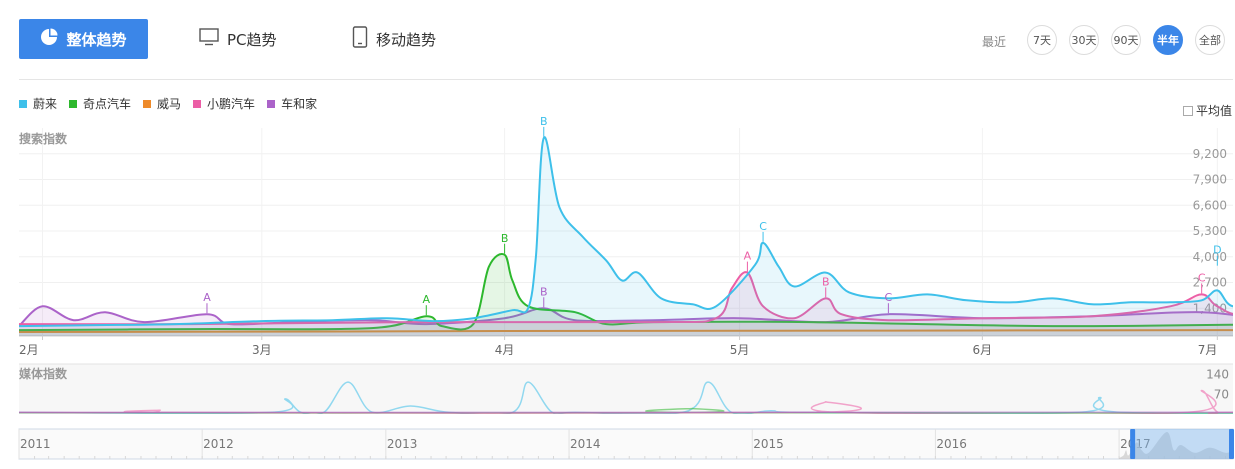 This screenshot has width=1235, height=469. What do you see at coordinates (618, 346) in the screenshot?
I see `month-x-ticks: 2月 3月 4月 5月 6月 7月` at bounding box center [618, 346].